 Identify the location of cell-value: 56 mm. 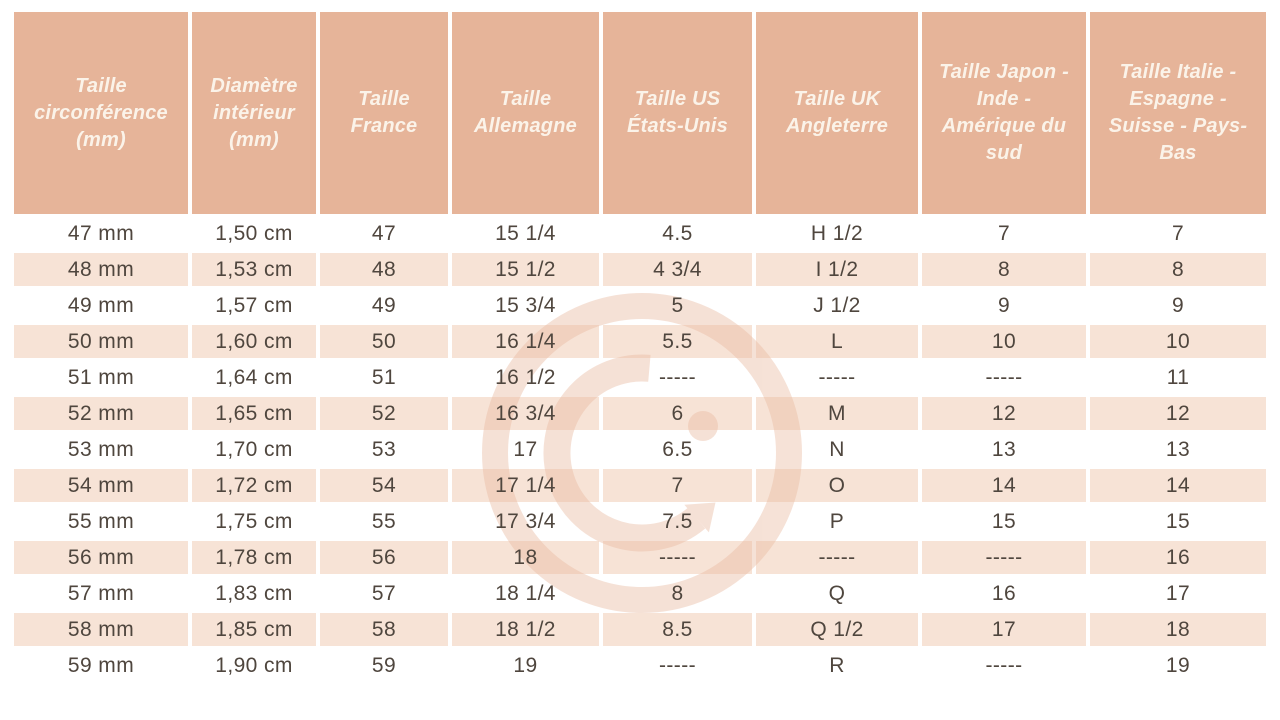
(101, 557).